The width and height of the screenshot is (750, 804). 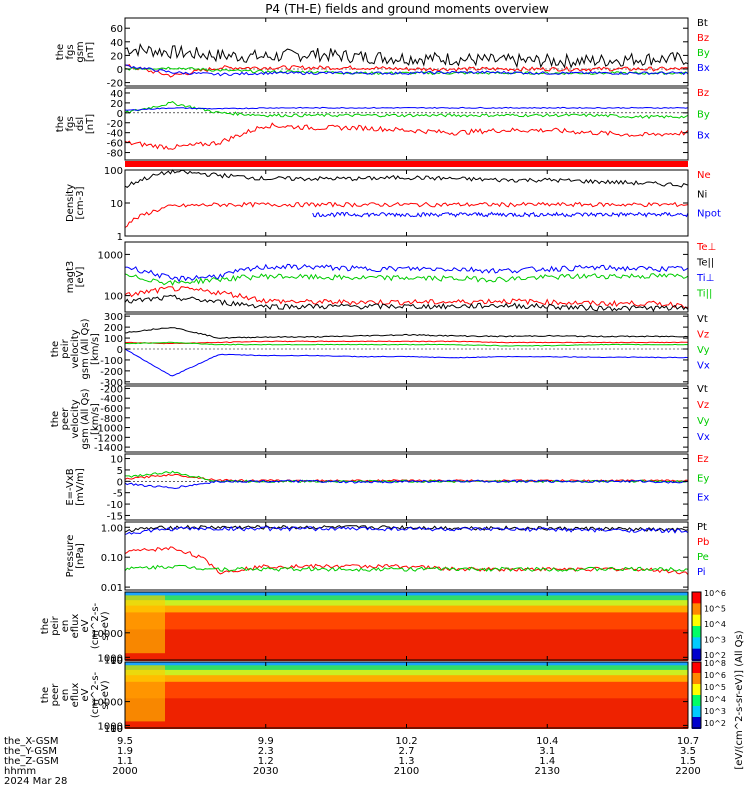 What do you see at coordinates (406, 136) in the screenshot?
I see `series-line-Bz` at bounding box center [406, 136].